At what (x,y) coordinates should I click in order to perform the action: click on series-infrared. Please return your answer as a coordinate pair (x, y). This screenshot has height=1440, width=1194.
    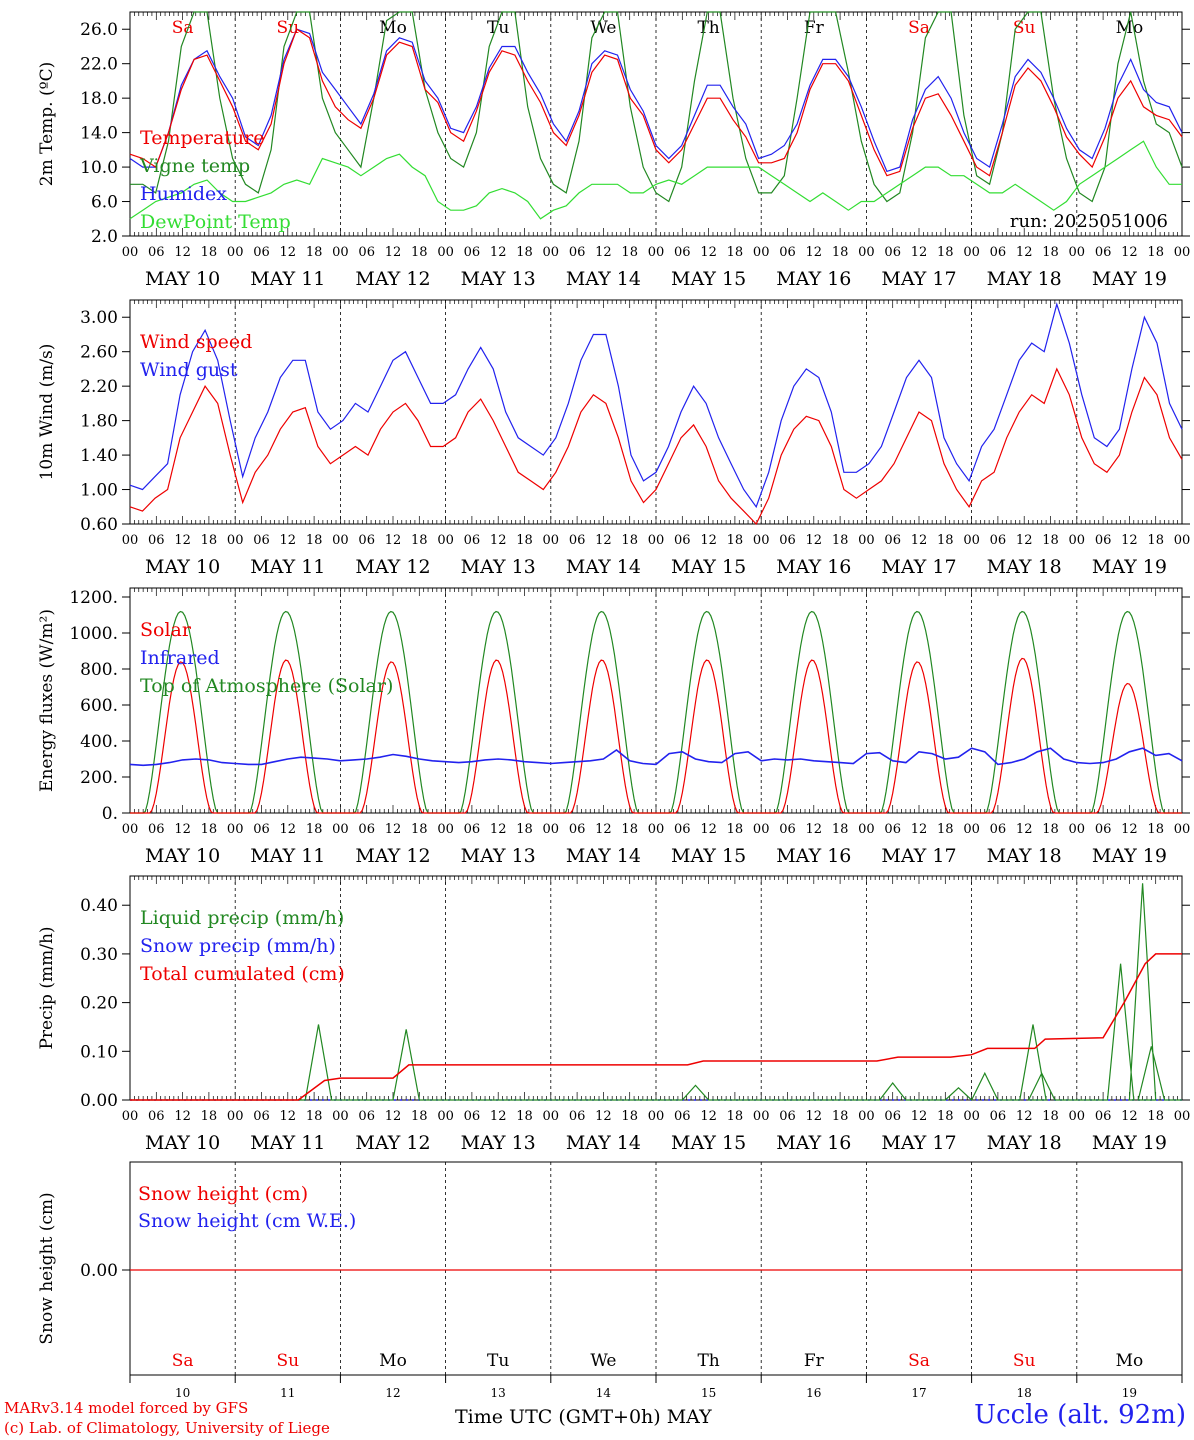
    Looking at the image, I should click on (656, 757).